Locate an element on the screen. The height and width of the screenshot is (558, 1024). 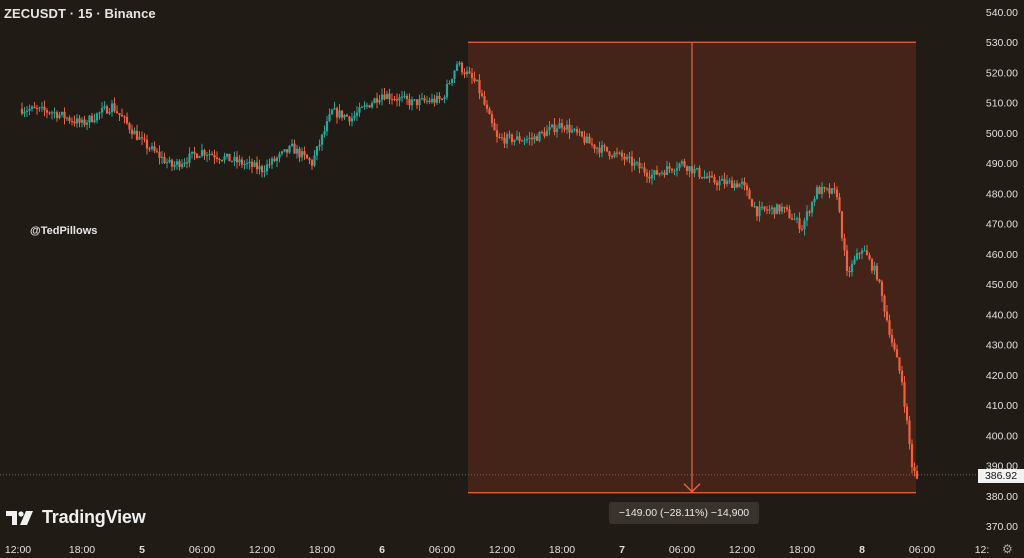
symbol-title: ZECUSDT · 15 · Binance is located at coordinates (80, 13).